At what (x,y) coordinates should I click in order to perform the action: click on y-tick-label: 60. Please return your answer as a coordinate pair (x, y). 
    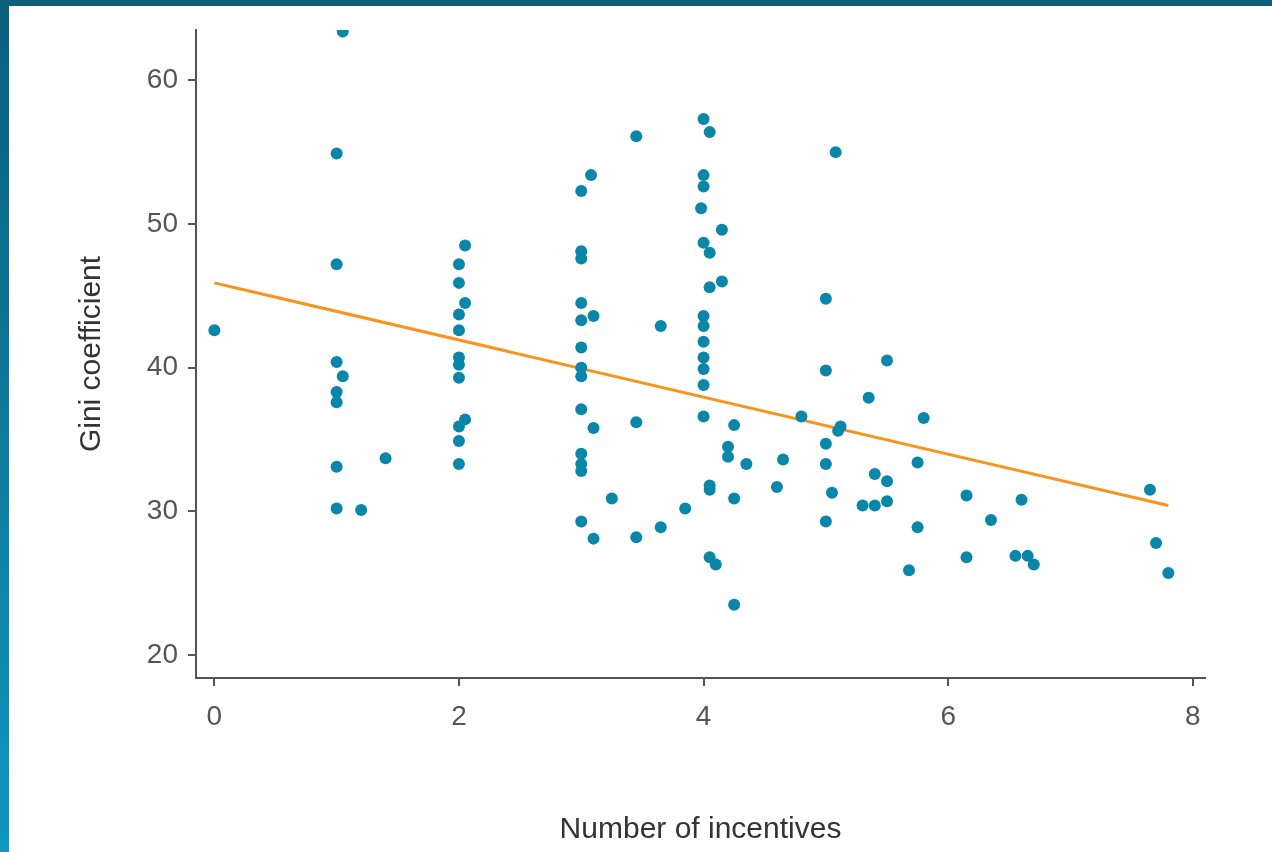
    Looking at the image, I should click on (162, 79).